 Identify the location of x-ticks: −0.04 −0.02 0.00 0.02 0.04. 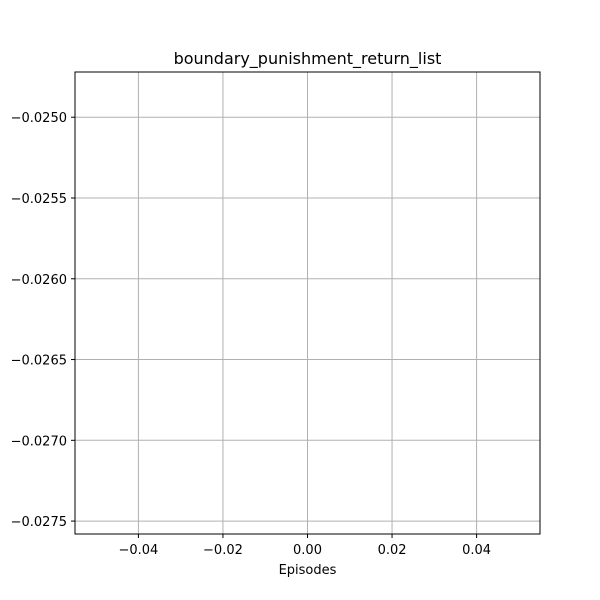
(304, 546).